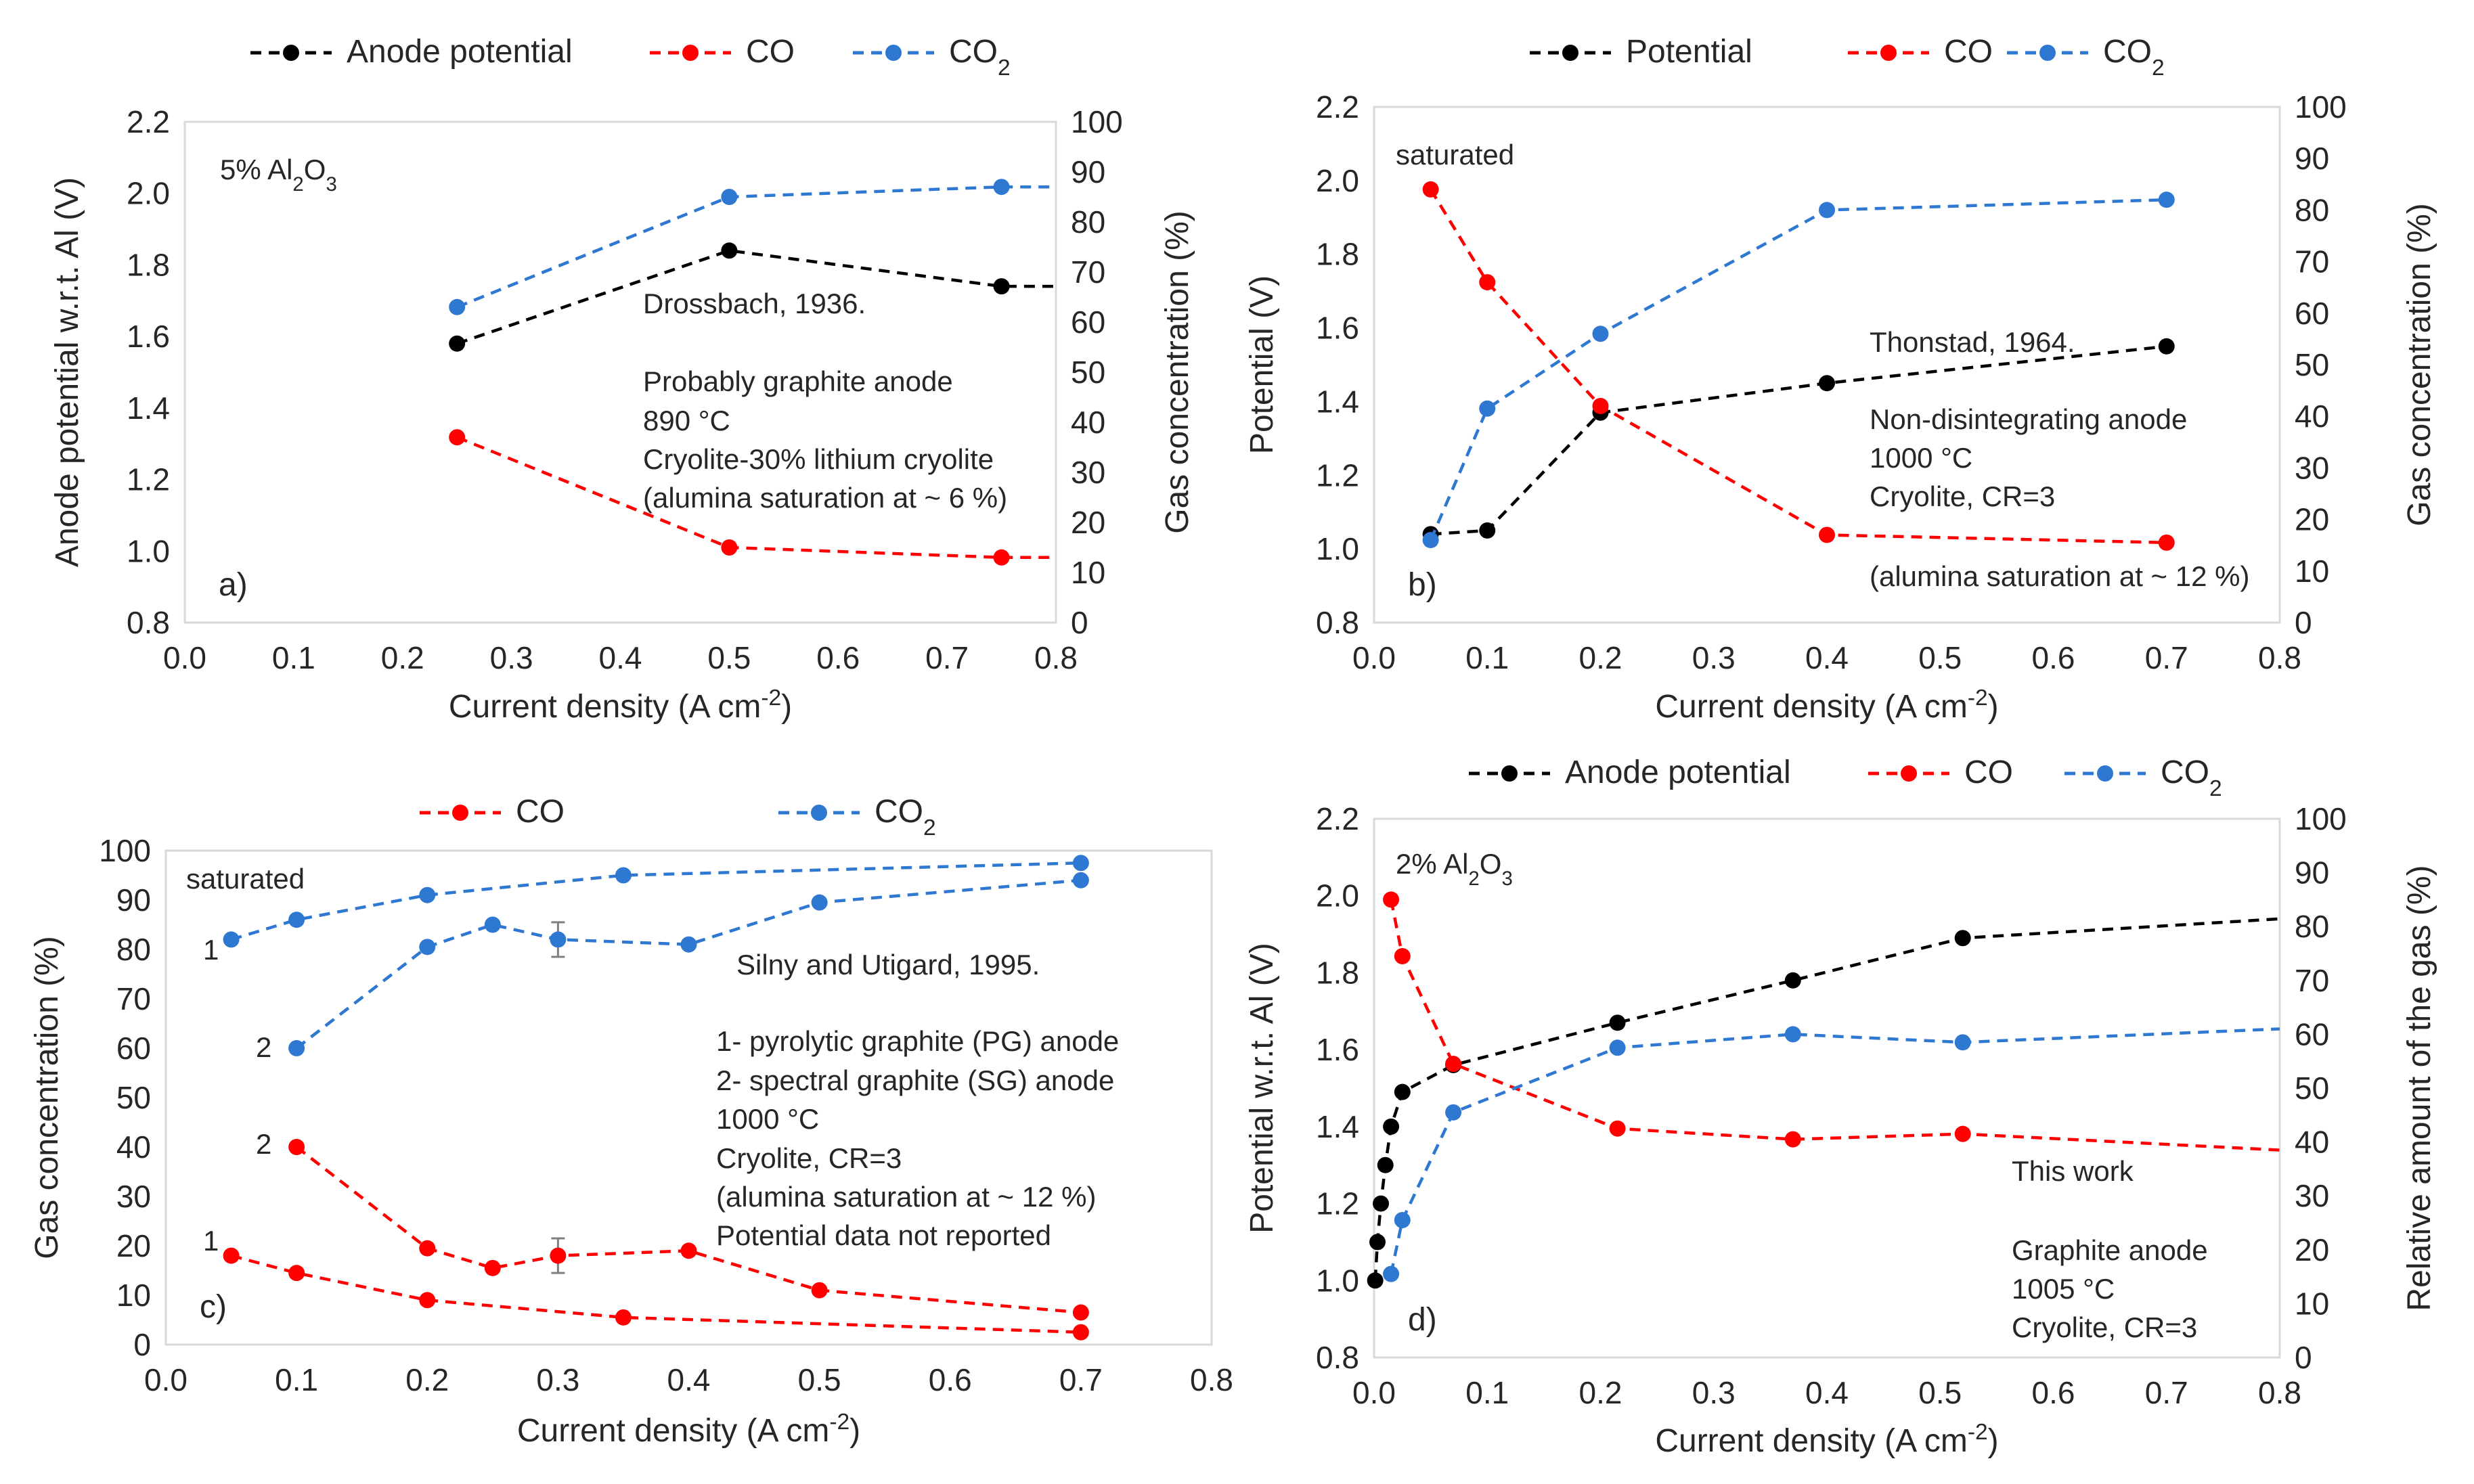  What do you see at coordinates (656, 901) in the screenshot?
I see `series-co2-1-` at bounding box center [656, 901].